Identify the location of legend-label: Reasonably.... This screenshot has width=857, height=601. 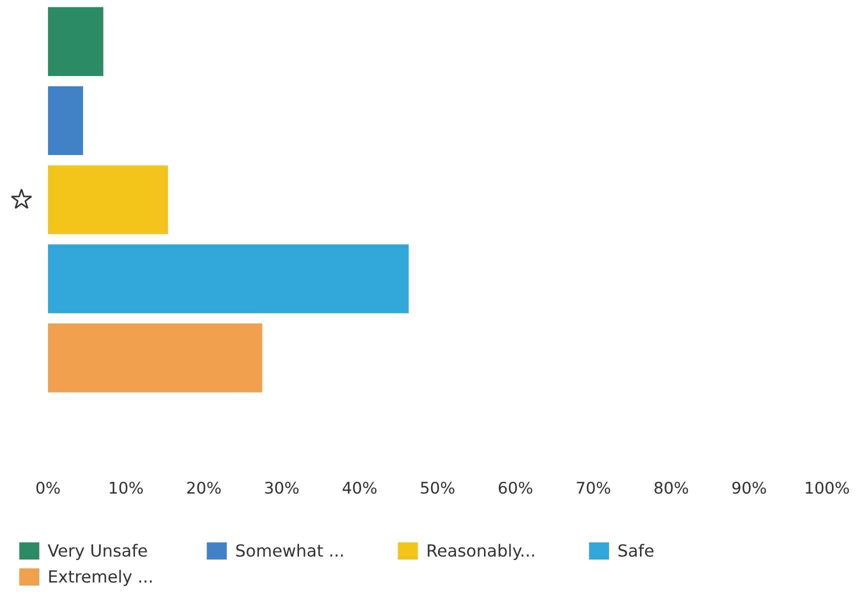
(481, 552).